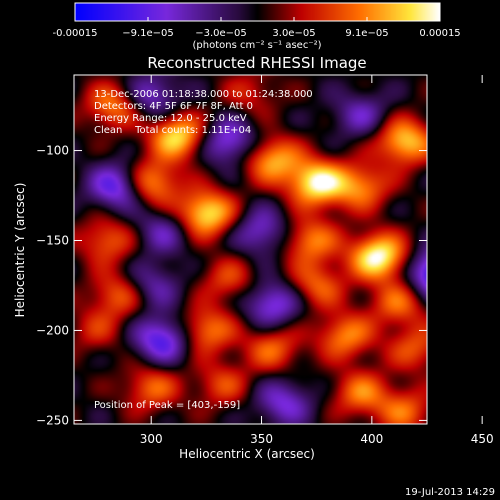 The height and width of the screenshot is (500, 500). What do you see at coordinates (75, 33) in the screenshot?
I see `colorbar-tick-label: -0.00015` at bounding box center [75, 33].